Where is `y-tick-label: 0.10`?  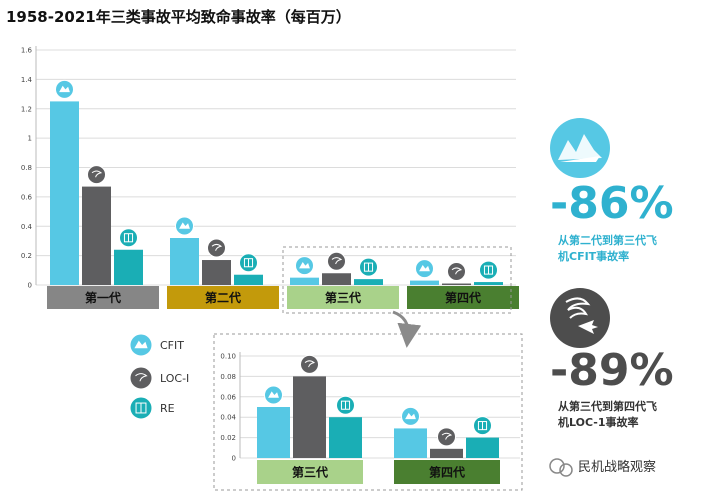 y-tick-label: 0.10 is located at coordinates (228, 357).